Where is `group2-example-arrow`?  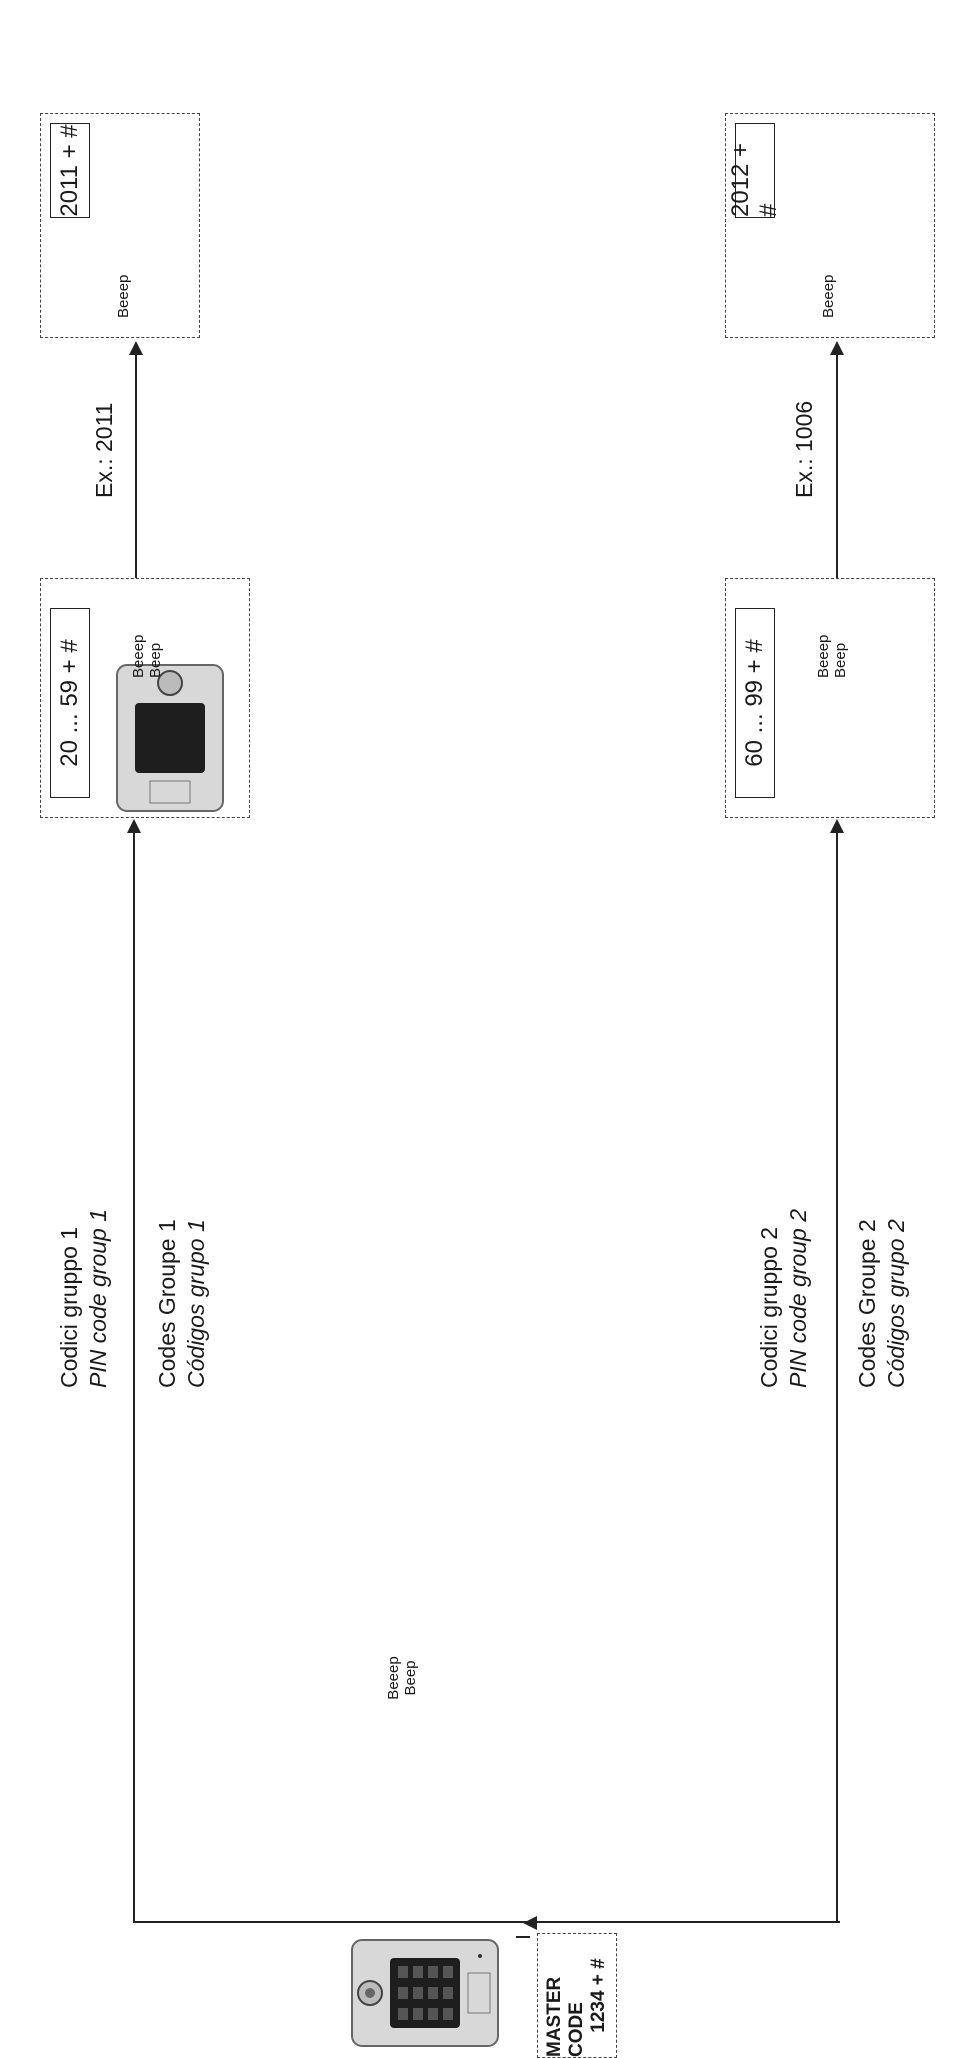
group2-example-arrow is located at coordinates (837, 465).